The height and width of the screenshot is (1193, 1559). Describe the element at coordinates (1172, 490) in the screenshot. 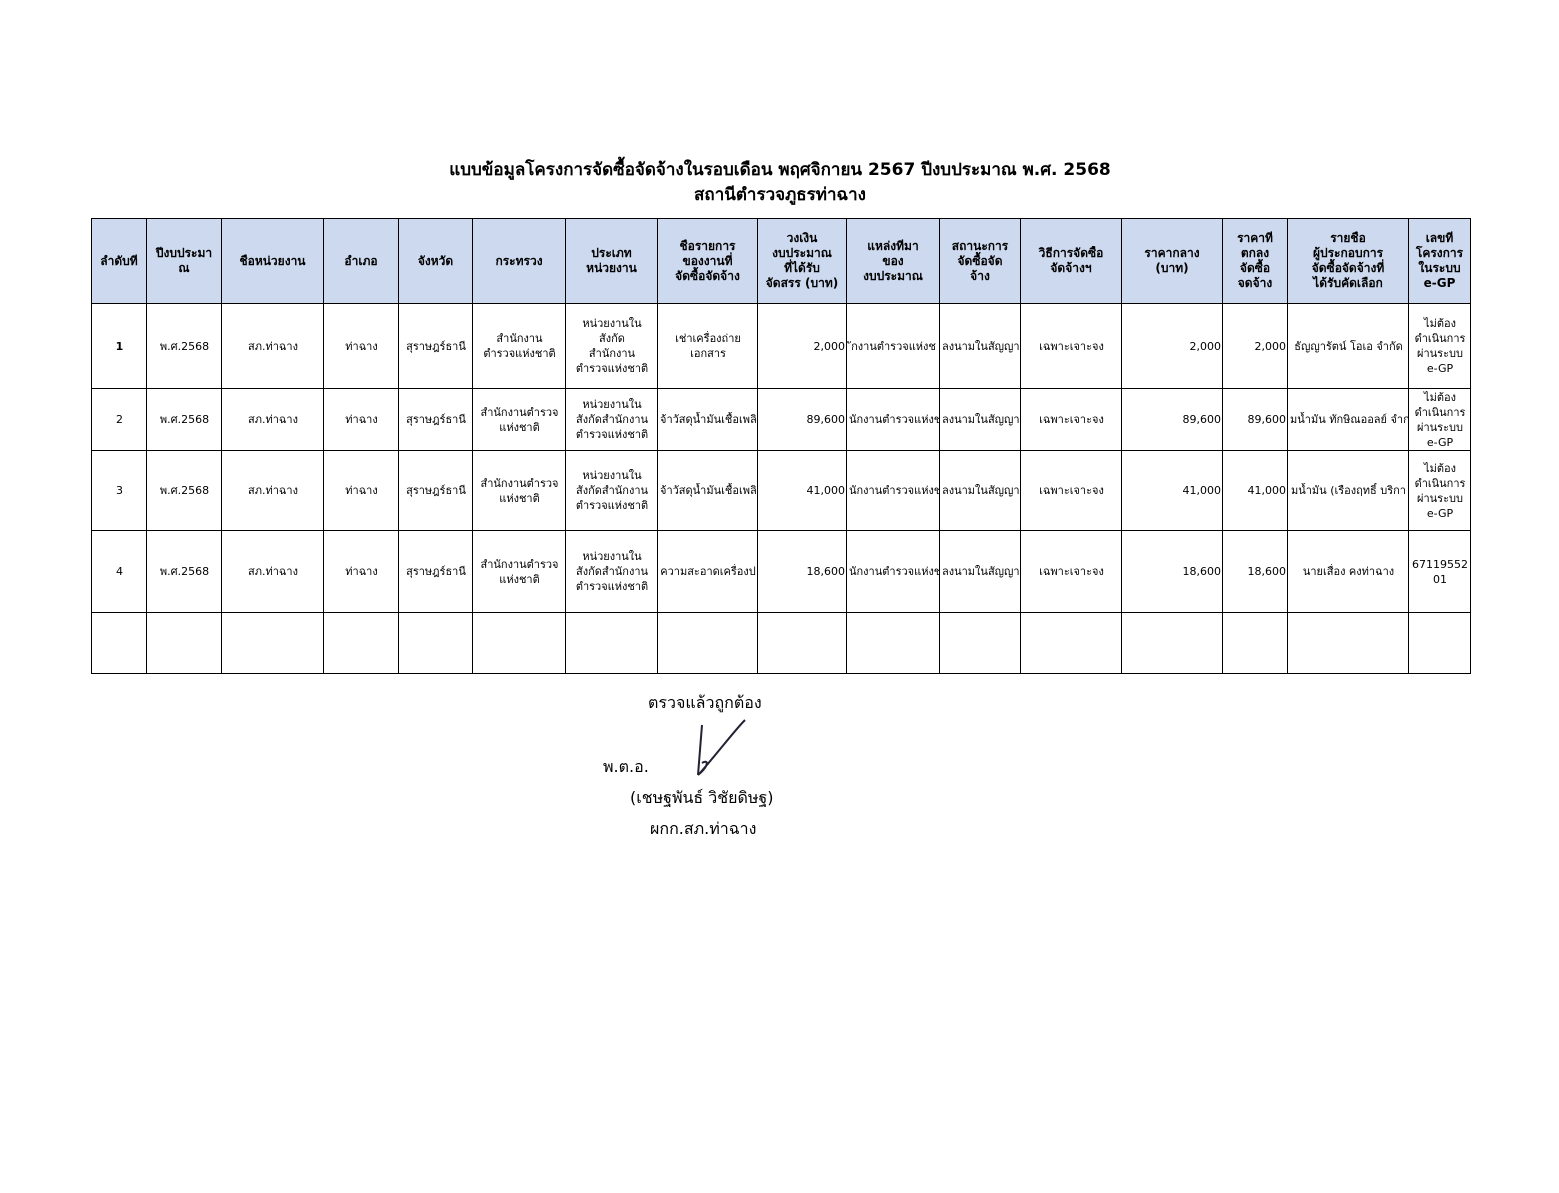

I see `cell: 41,000` at that location.